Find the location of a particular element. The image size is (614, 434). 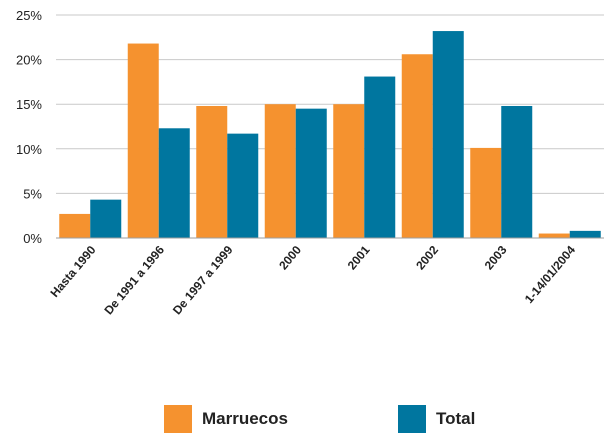

legend-label-total: Total is located at coordinates (456, 418).